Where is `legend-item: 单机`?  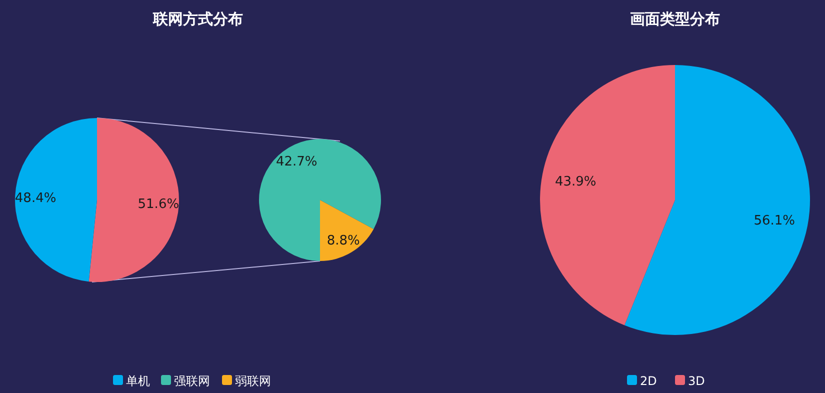
legend-item: 单机 is located at coordinates (131, 381).